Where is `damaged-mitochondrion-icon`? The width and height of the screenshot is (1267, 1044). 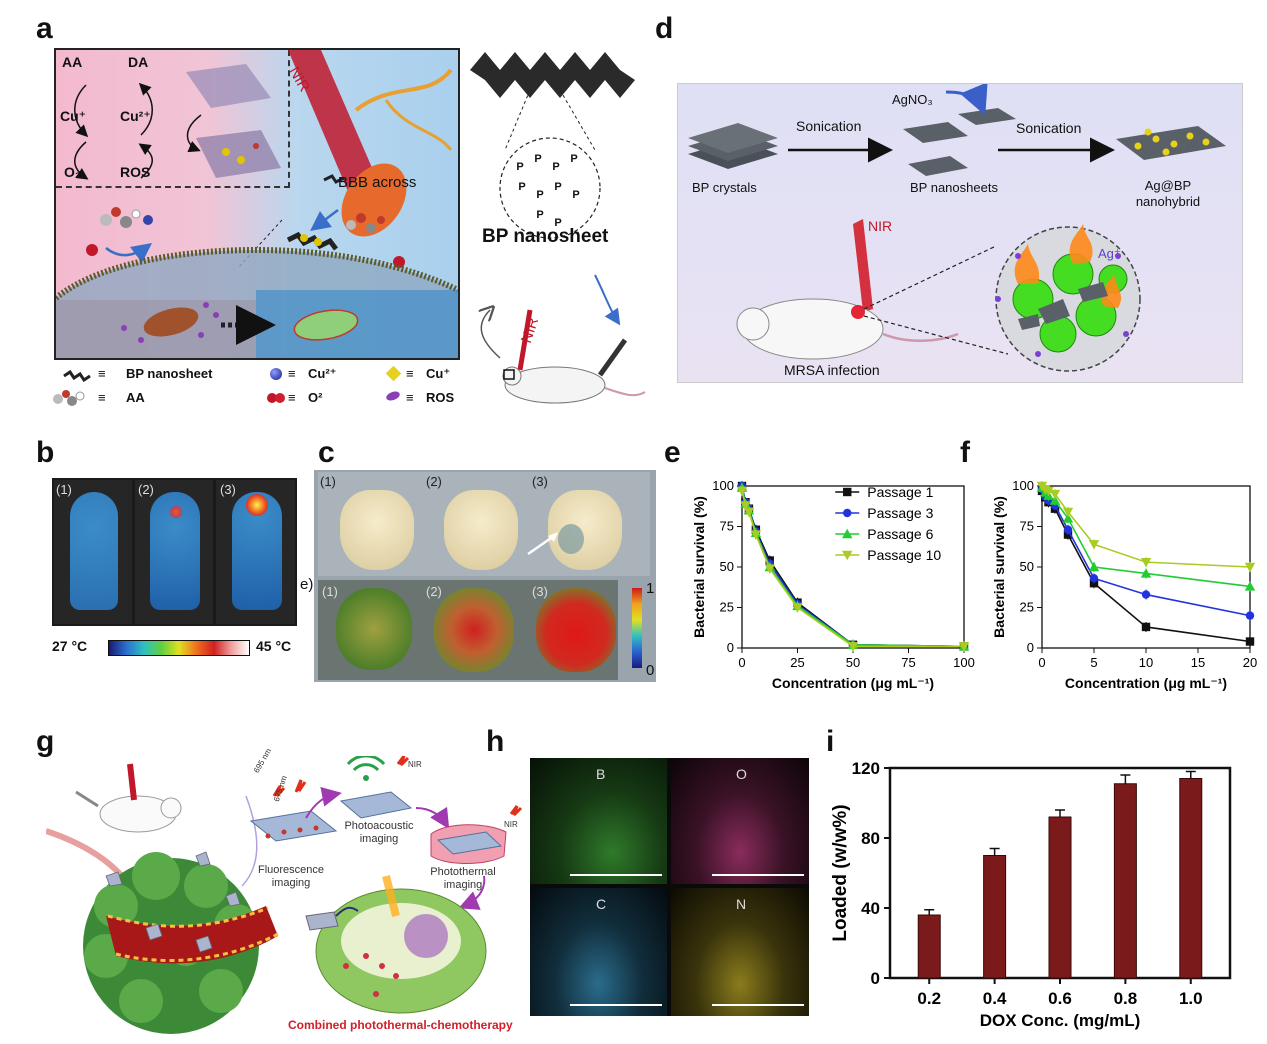
damaged-mitochondrion-icon is located at coordinates (171, 322).